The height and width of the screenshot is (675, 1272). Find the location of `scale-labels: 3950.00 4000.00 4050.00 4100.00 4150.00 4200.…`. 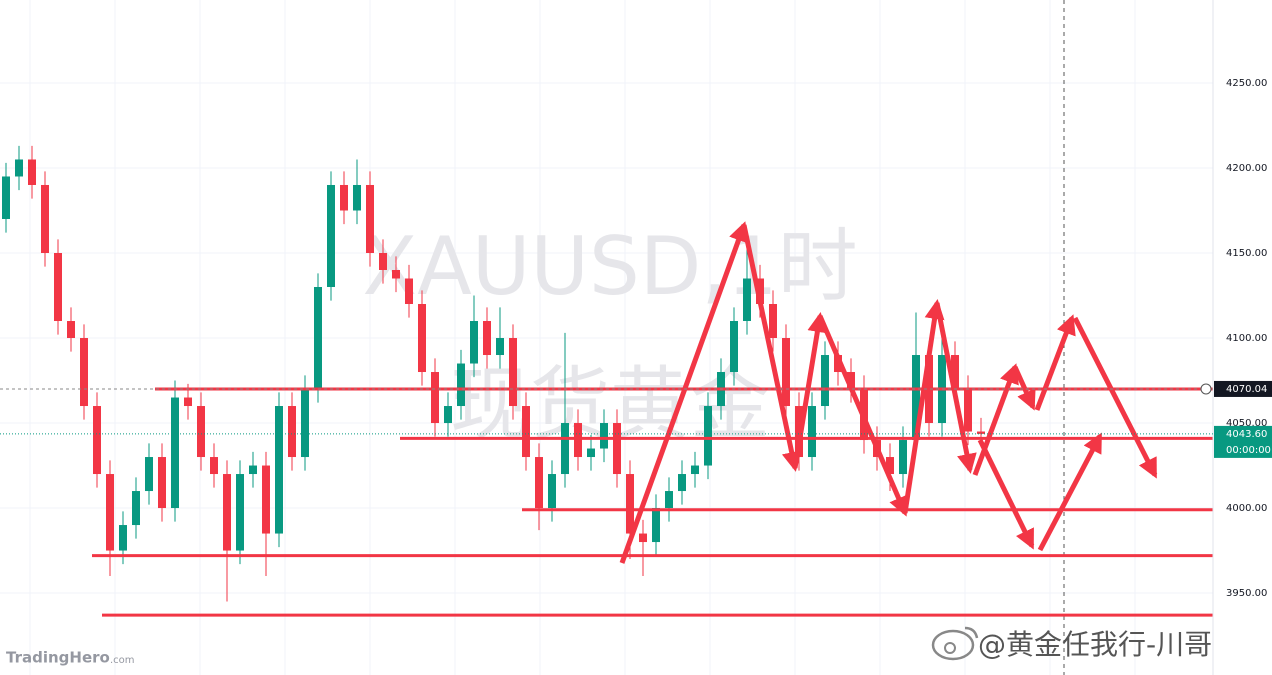

scale-labels: 3950.00 4000.00 4050.00 4100.00 4150.00 4200.… is located at coordinates (1246, 338).